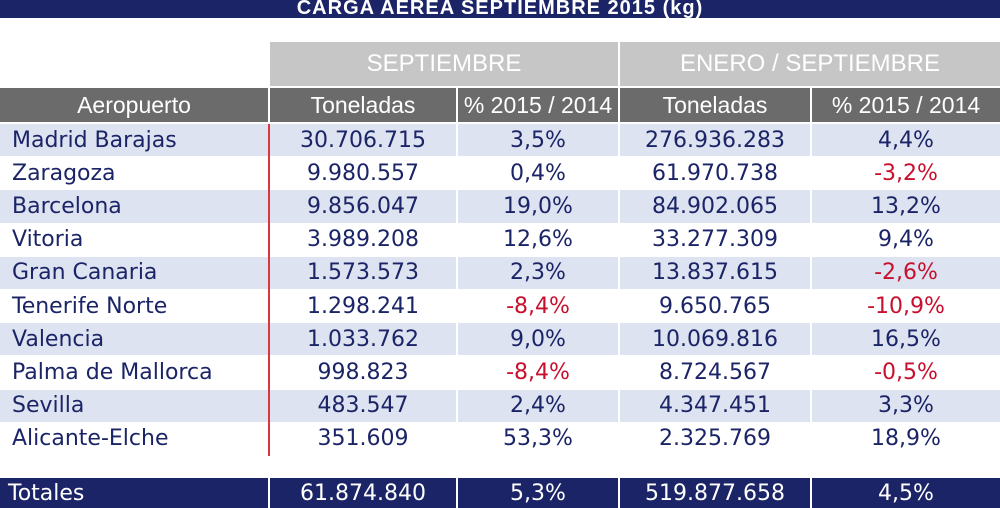 Image resolution: width=1000 pixels, height=508 pixels. Describe the element at coordinates (906, 206) in the screenshot. I see `cell: 13,2%` at that location.